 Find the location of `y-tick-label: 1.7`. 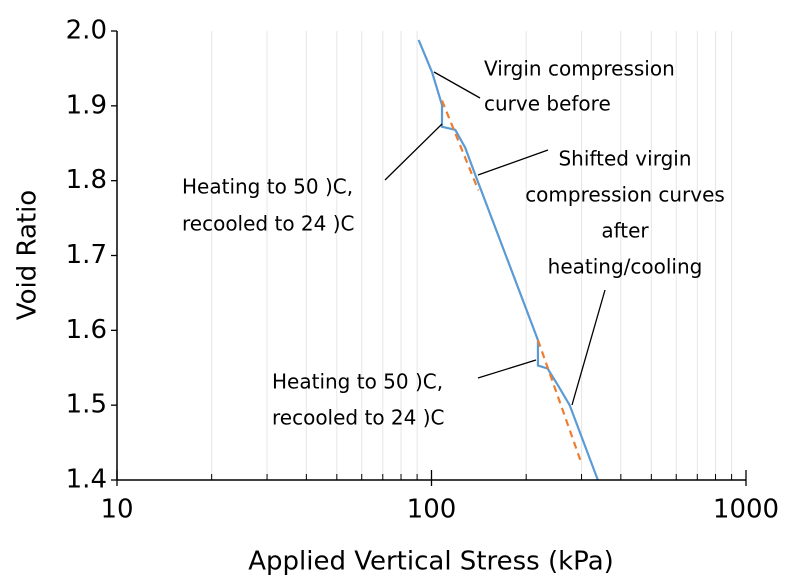

y-tick-label: 1.7 is located at coordinates (86, 255).